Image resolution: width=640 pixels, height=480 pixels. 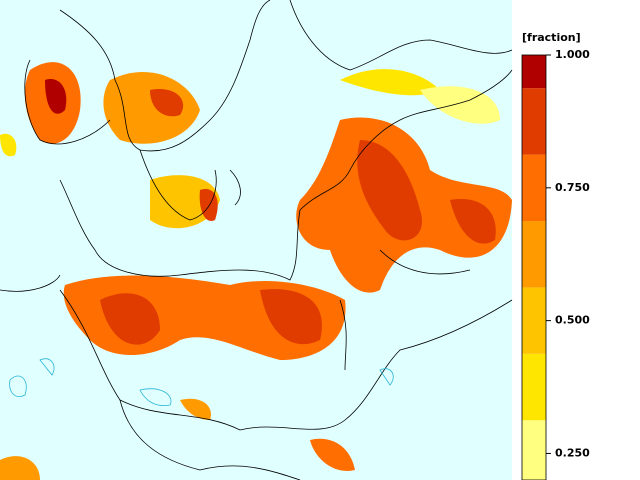 What do you see at coordinates (551, 37) in the screenshot?
I see `colorbar-label: [fraction]` at bounding box center [551, 37].